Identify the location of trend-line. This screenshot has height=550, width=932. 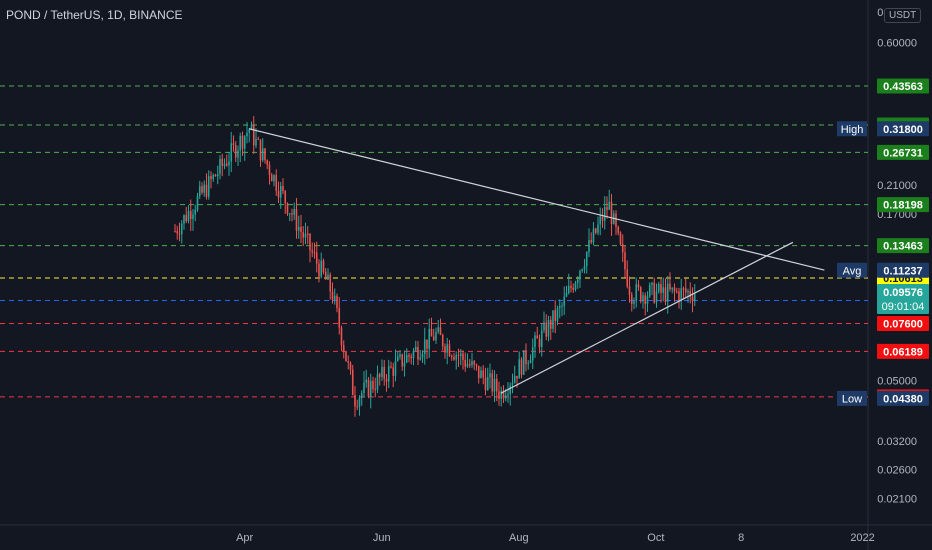
(647, 317).